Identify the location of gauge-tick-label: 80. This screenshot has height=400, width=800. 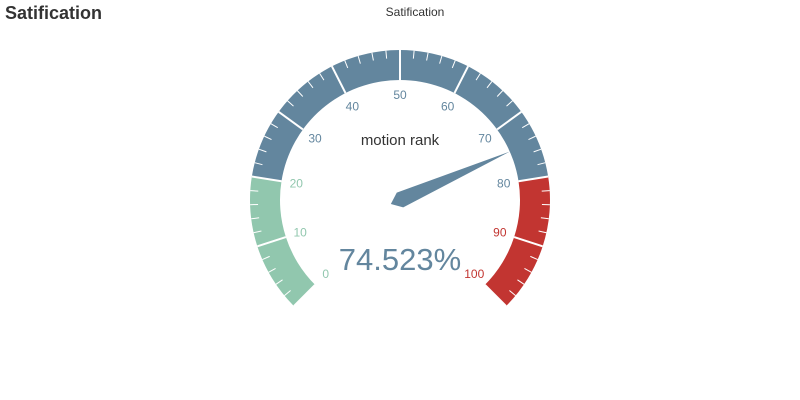
(504, 184).